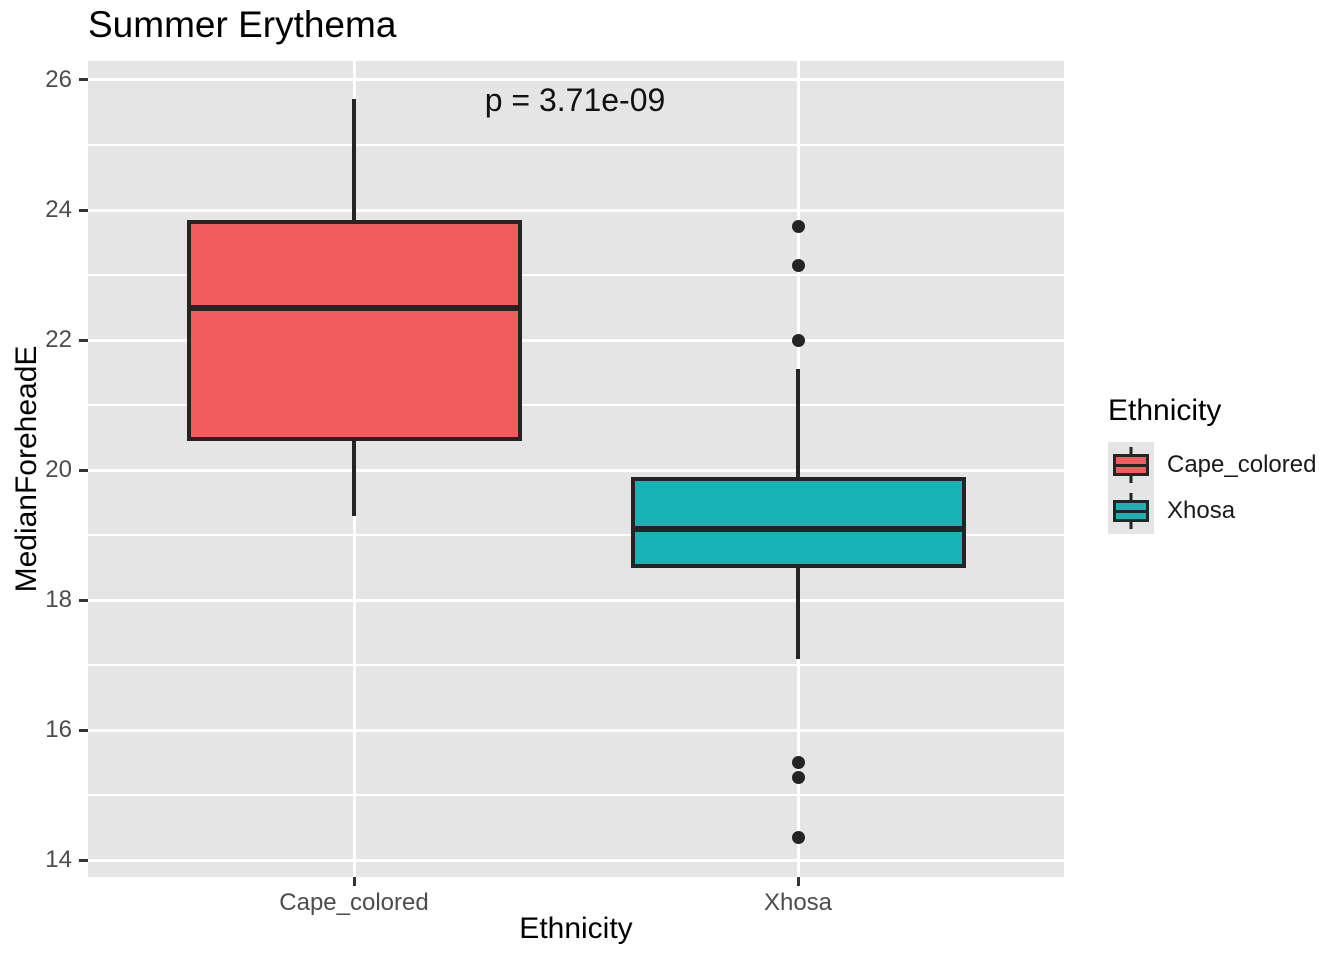  What do you see at coordinates (58, 730) in the screenshot?
I see `y-tick-label: 16` at bounding box center [58, 730].